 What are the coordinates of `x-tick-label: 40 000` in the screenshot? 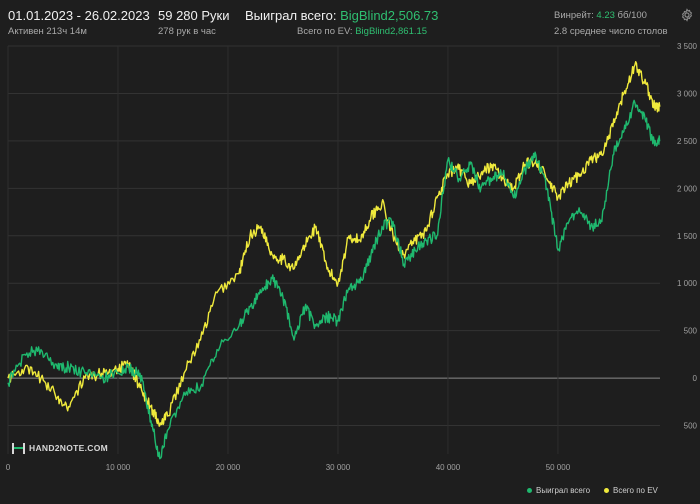 It's located at (448, 467).